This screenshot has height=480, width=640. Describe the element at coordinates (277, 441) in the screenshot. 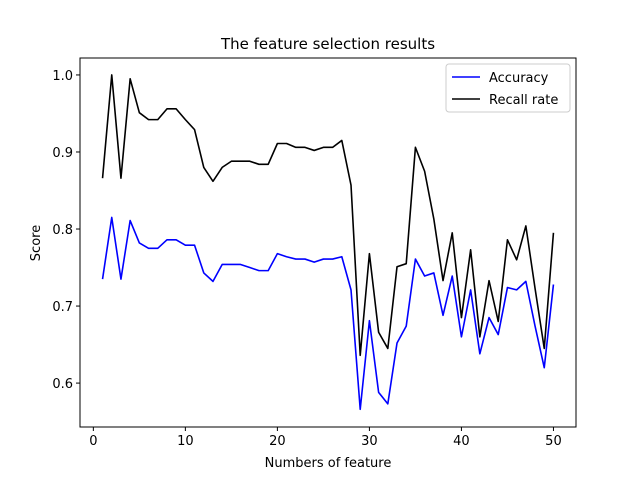

I see `x-tick-label: 20` at that location.